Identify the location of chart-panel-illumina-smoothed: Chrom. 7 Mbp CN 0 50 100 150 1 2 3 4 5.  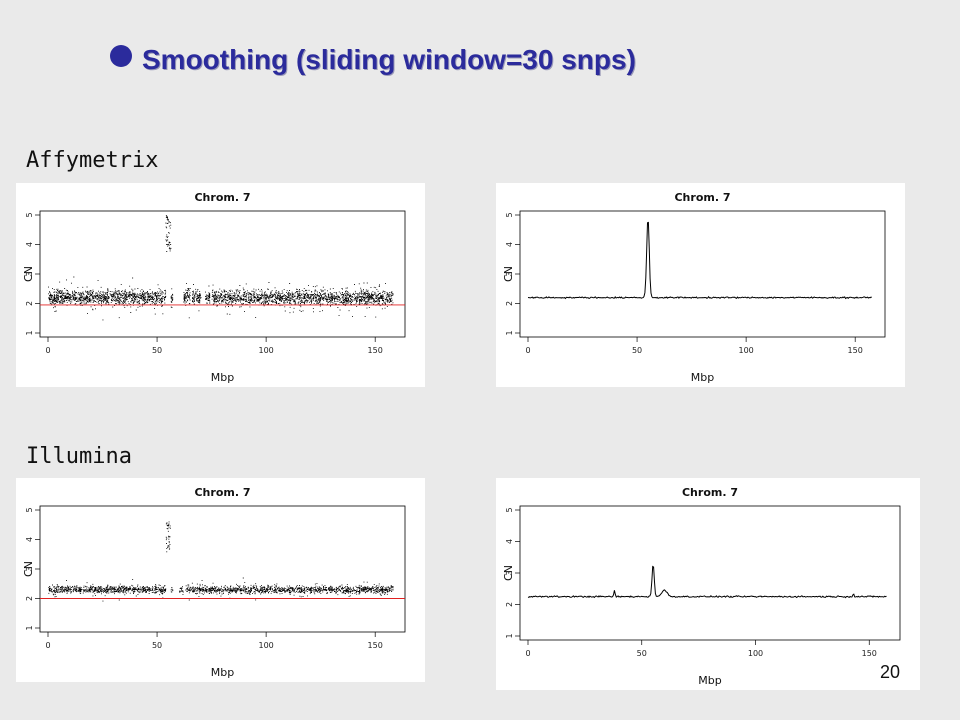
(708, 584).